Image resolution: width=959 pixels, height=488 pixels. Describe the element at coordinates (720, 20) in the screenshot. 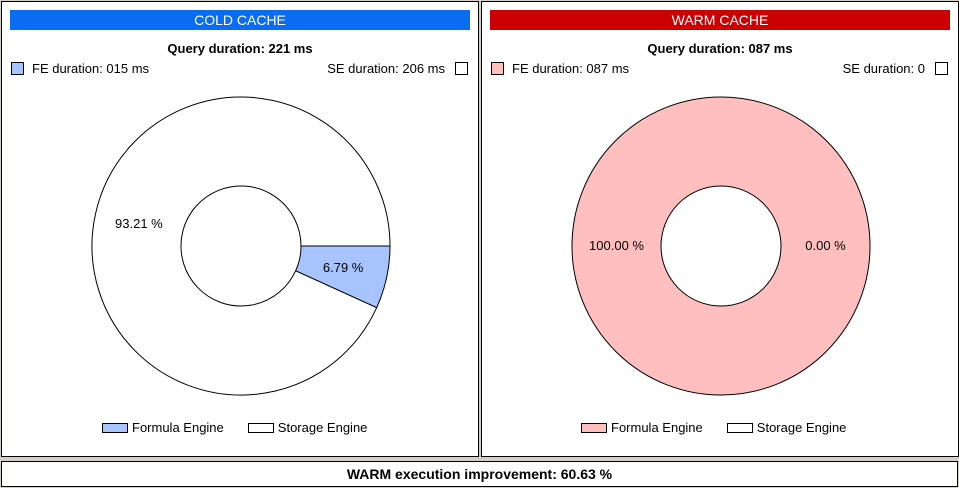

I see `warm-cache-header: WARM CACHE` at that location.